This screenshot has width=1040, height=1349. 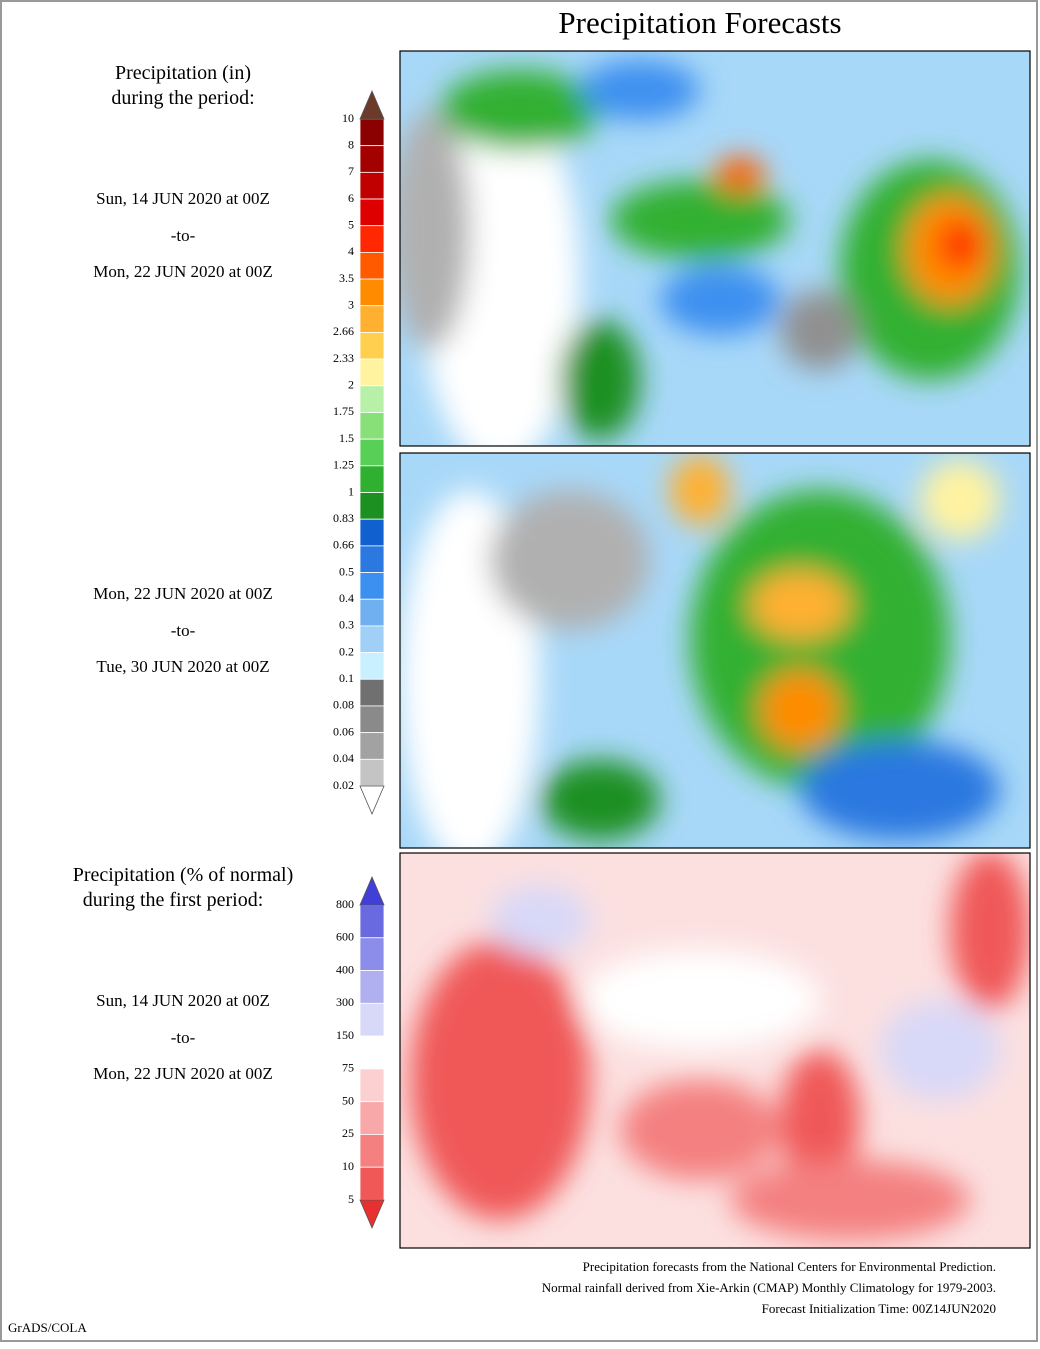 What do you see at coordinates (343, 518) in the screenshot?
I see `colorbar-label: 0.83` at bounding box center [343, 518].